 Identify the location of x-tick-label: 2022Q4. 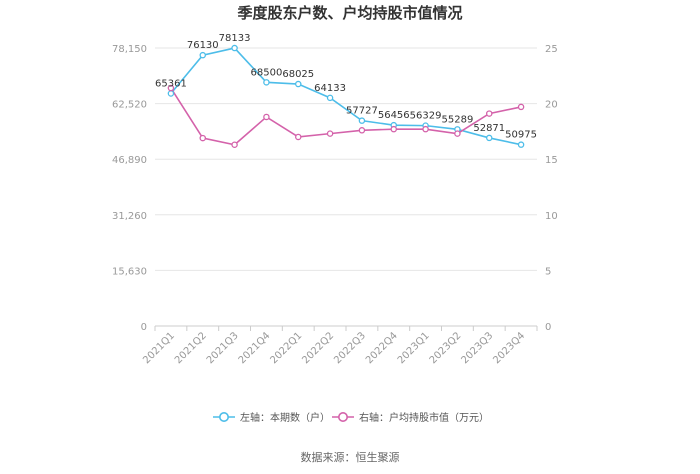
(382, 348).